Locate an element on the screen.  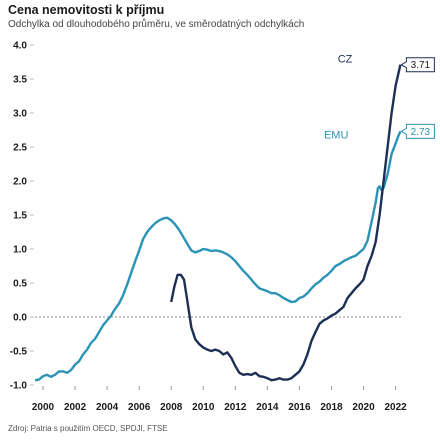
end-value-box-emu is located at coordinates (417, 131).